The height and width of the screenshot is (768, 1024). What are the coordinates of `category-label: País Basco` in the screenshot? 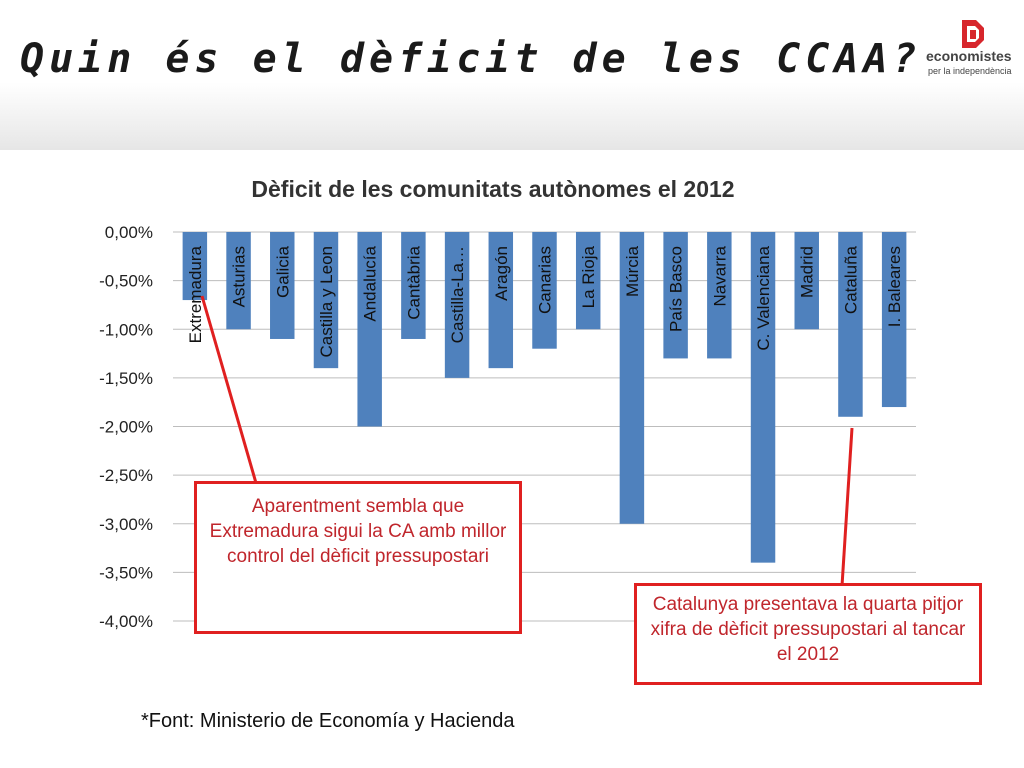 It's located at (676, 289).